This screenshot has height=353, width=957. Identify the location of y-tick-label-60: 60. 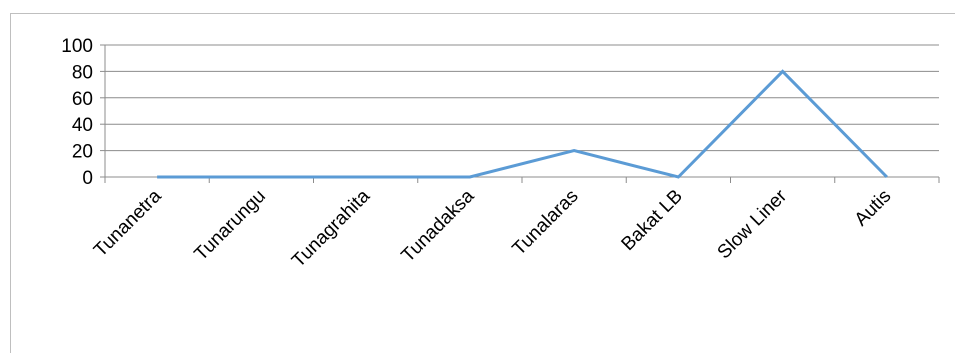
(82, 99).